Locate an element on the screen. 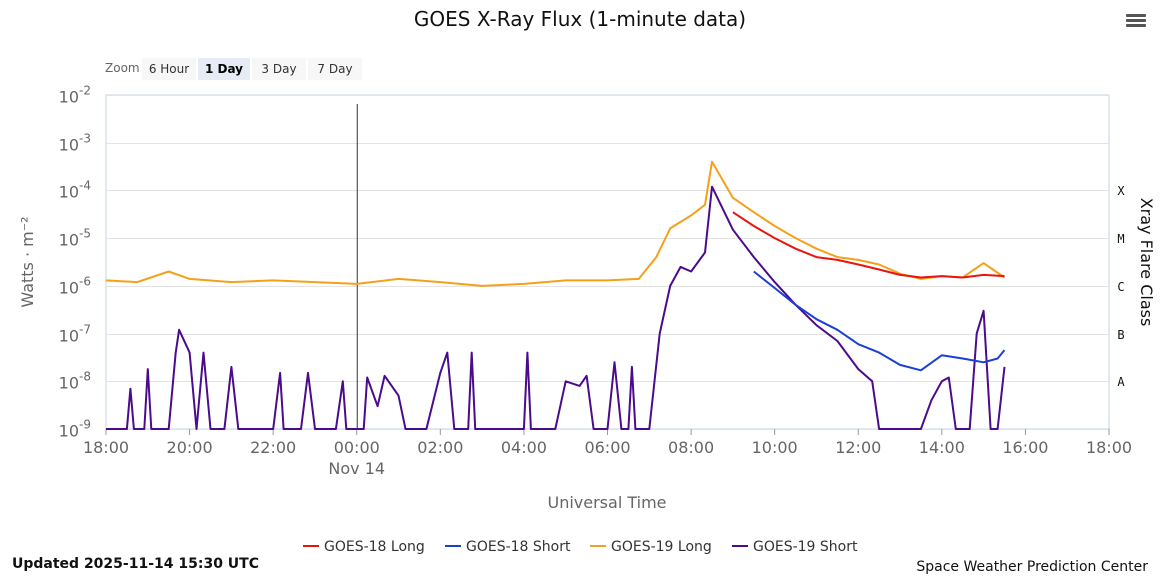 This screenshot has width=1160, height=577. flare-class-label: A is located at coordinates (1121, 382).